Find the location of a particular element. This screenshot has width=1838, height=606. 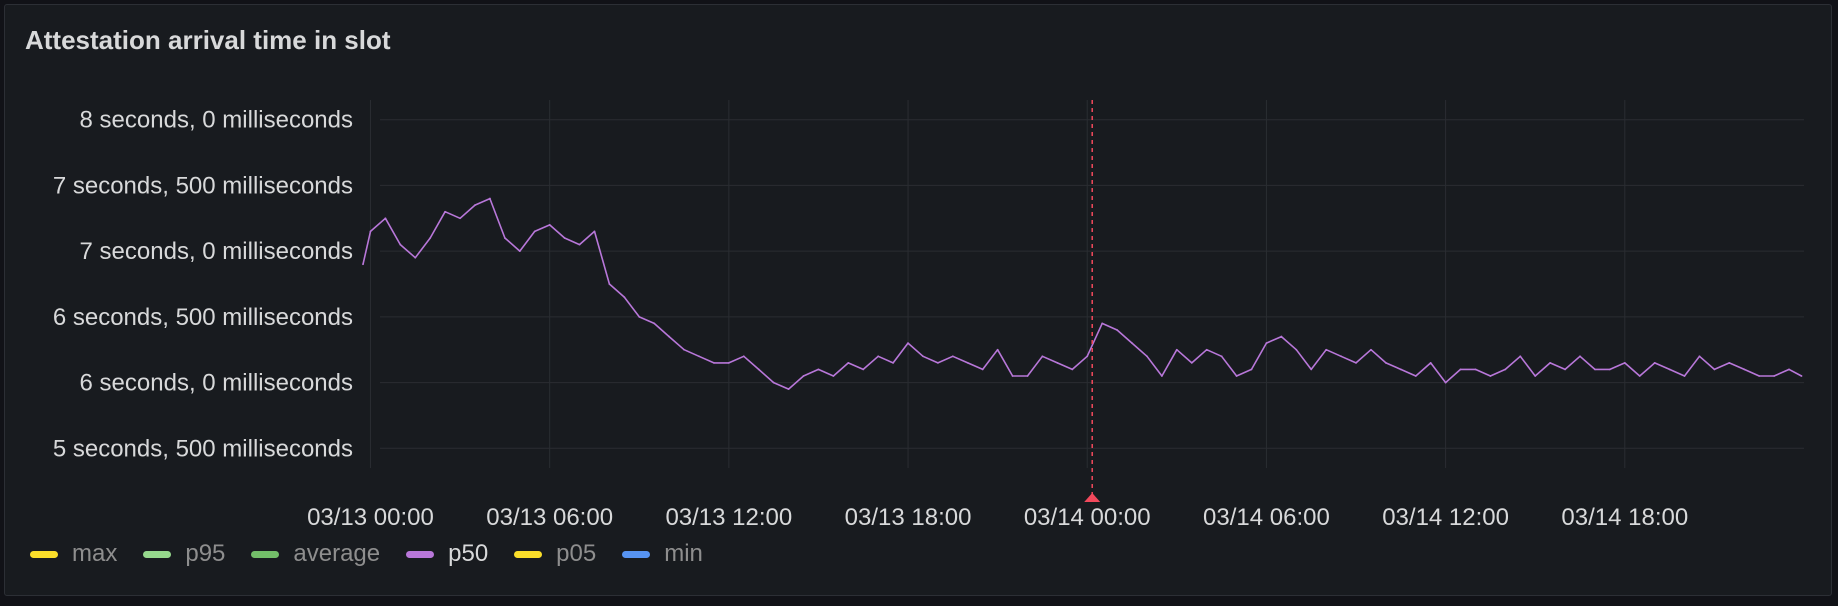

legend-label: average is located at coordinates (337, 553).